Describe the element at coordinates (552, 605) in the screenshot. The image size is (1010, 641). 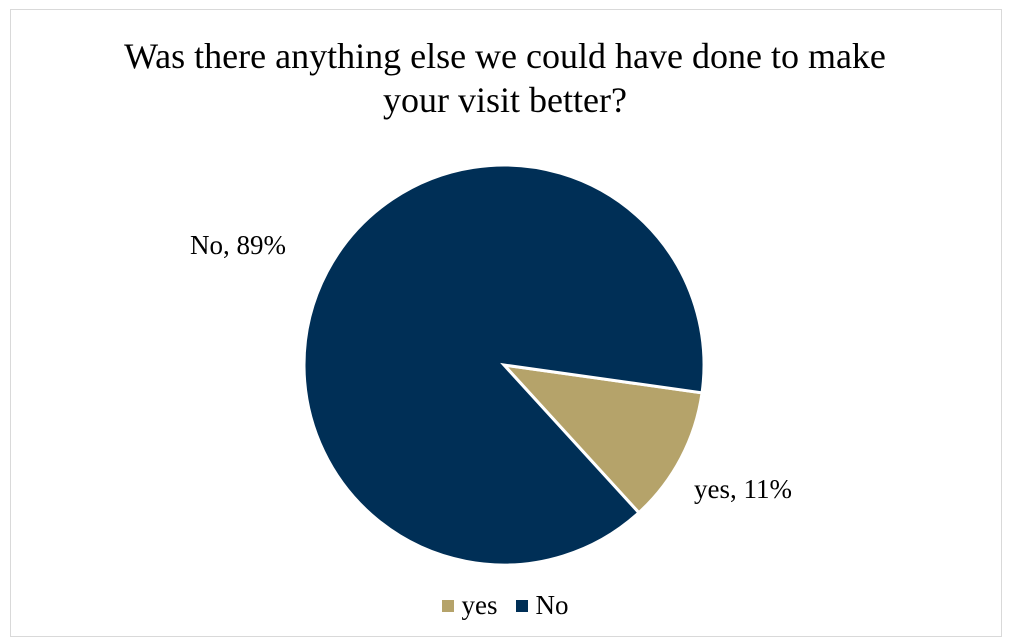
I see `legend-label-no: No` at that location.